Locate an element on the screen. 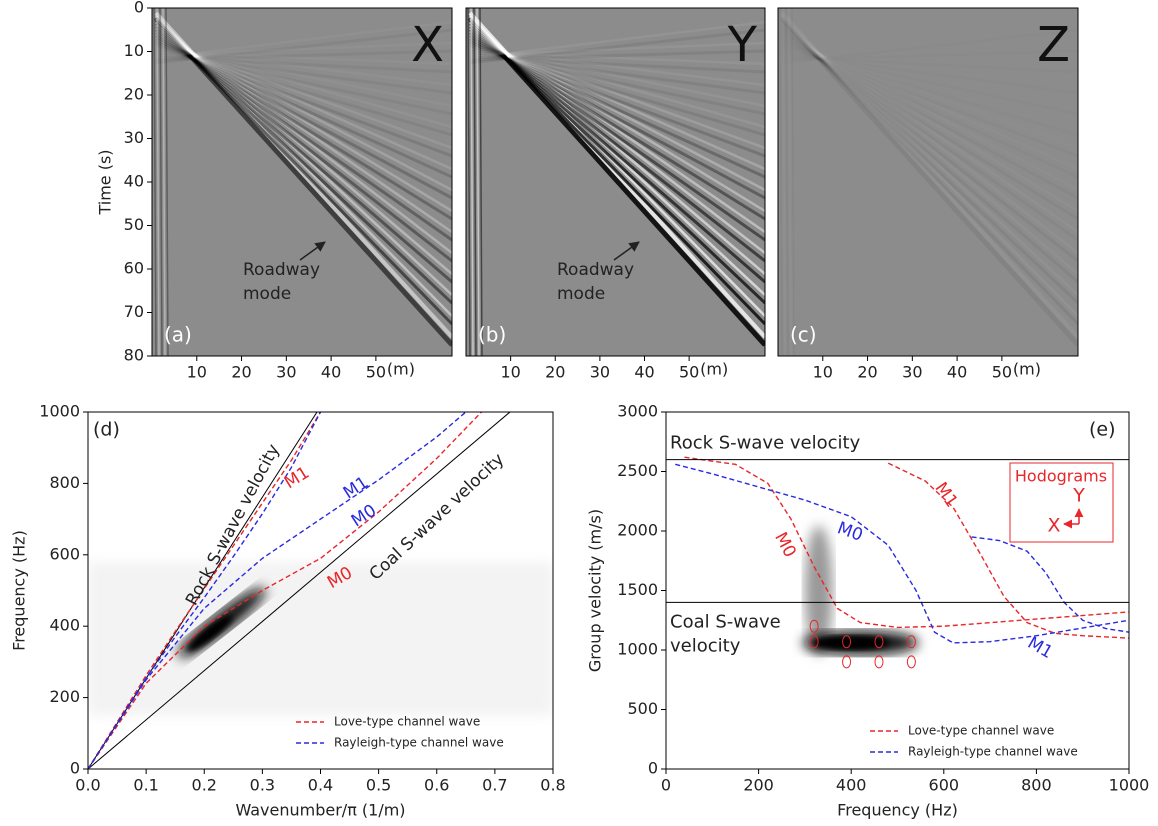  y-tick-label: 600 is located at coordinates (64, 553).